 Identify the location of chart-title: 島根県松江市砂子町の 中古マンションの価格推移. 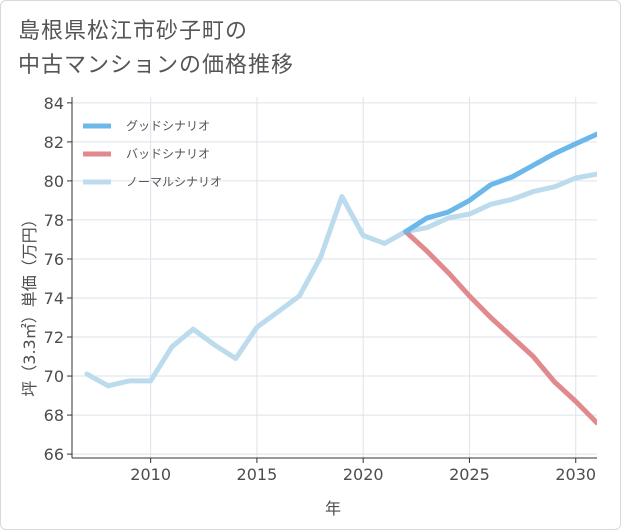
(156, 49).